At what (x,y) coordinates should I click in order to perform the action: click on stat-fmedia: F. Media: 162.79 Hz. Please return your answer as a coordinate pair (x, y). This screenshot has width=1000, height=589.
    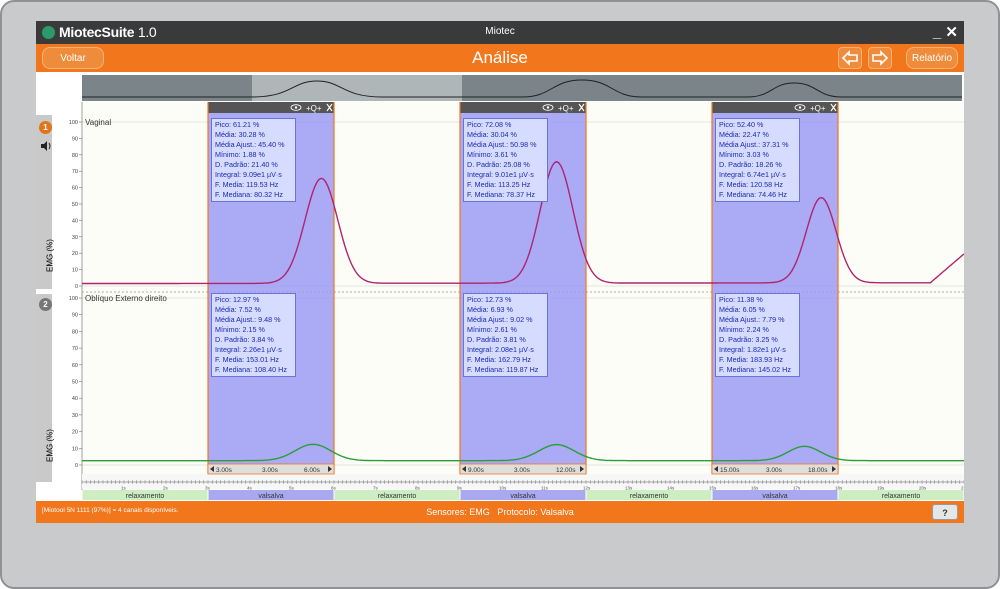
    Looking at the image, I should click on (499, 359).